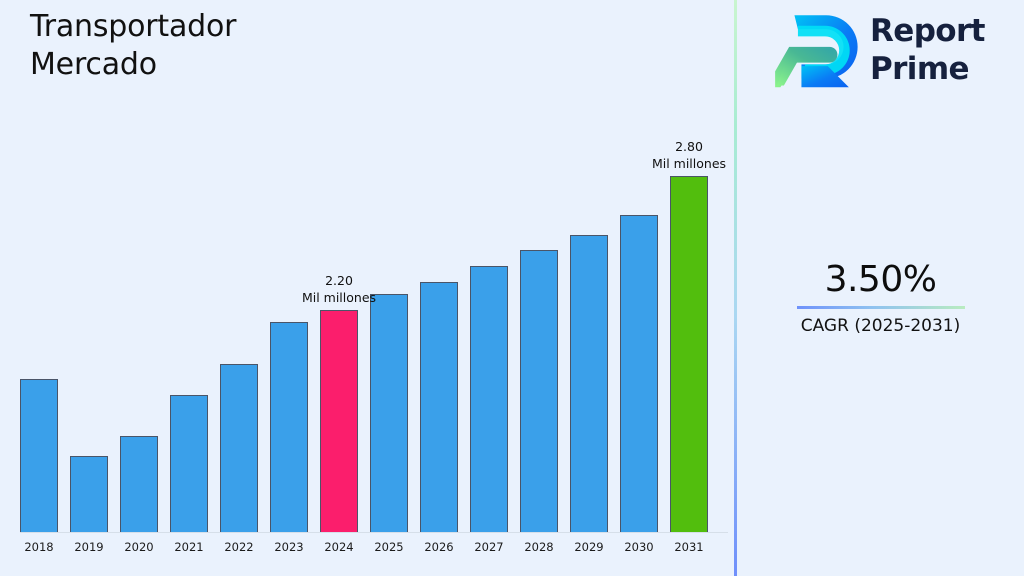 Image resolution: width=1024 pixels, height=576 pixels. I want to click on report-prime-logo-mark-icon, so click(819, 53).